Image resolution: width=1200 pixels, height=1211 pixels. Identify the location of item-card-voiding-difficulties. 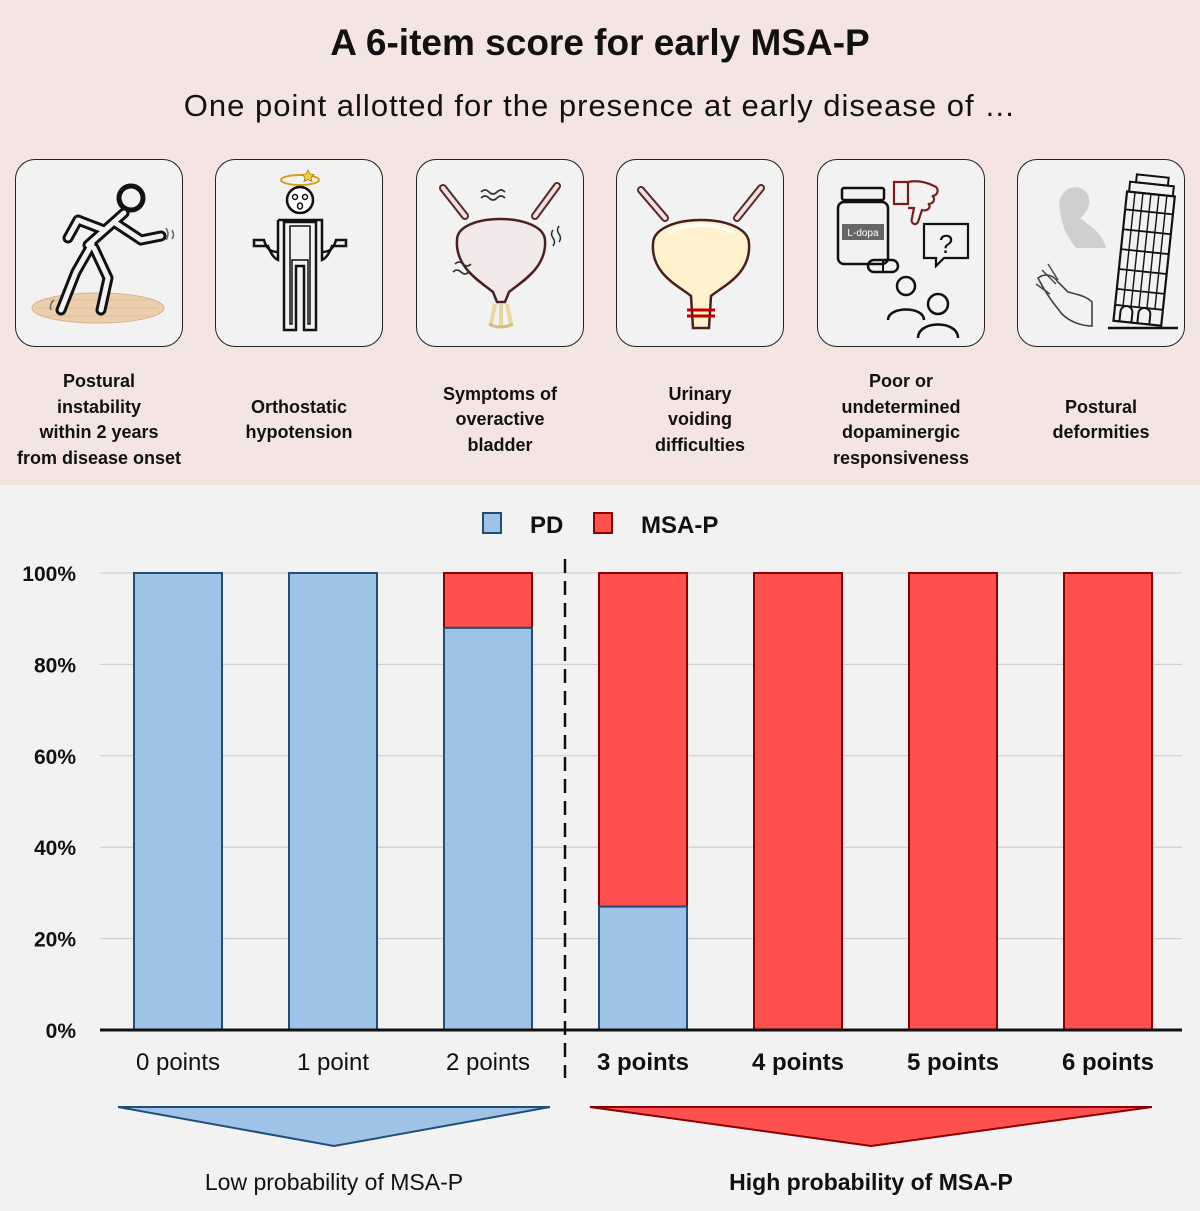
(700, 253).